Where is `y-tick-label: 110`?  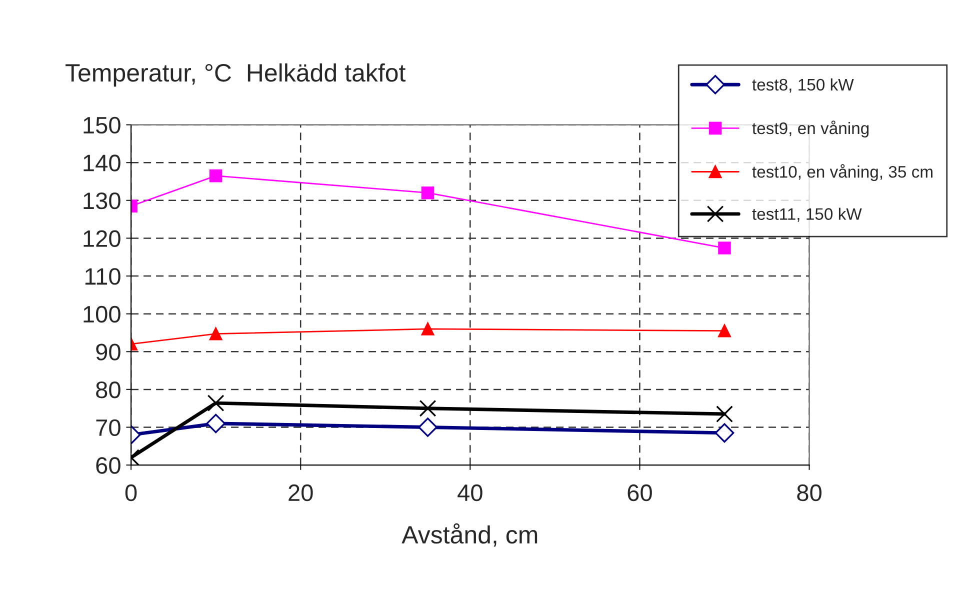 y-tick-label: 110 is located at coordinates (102, 276).